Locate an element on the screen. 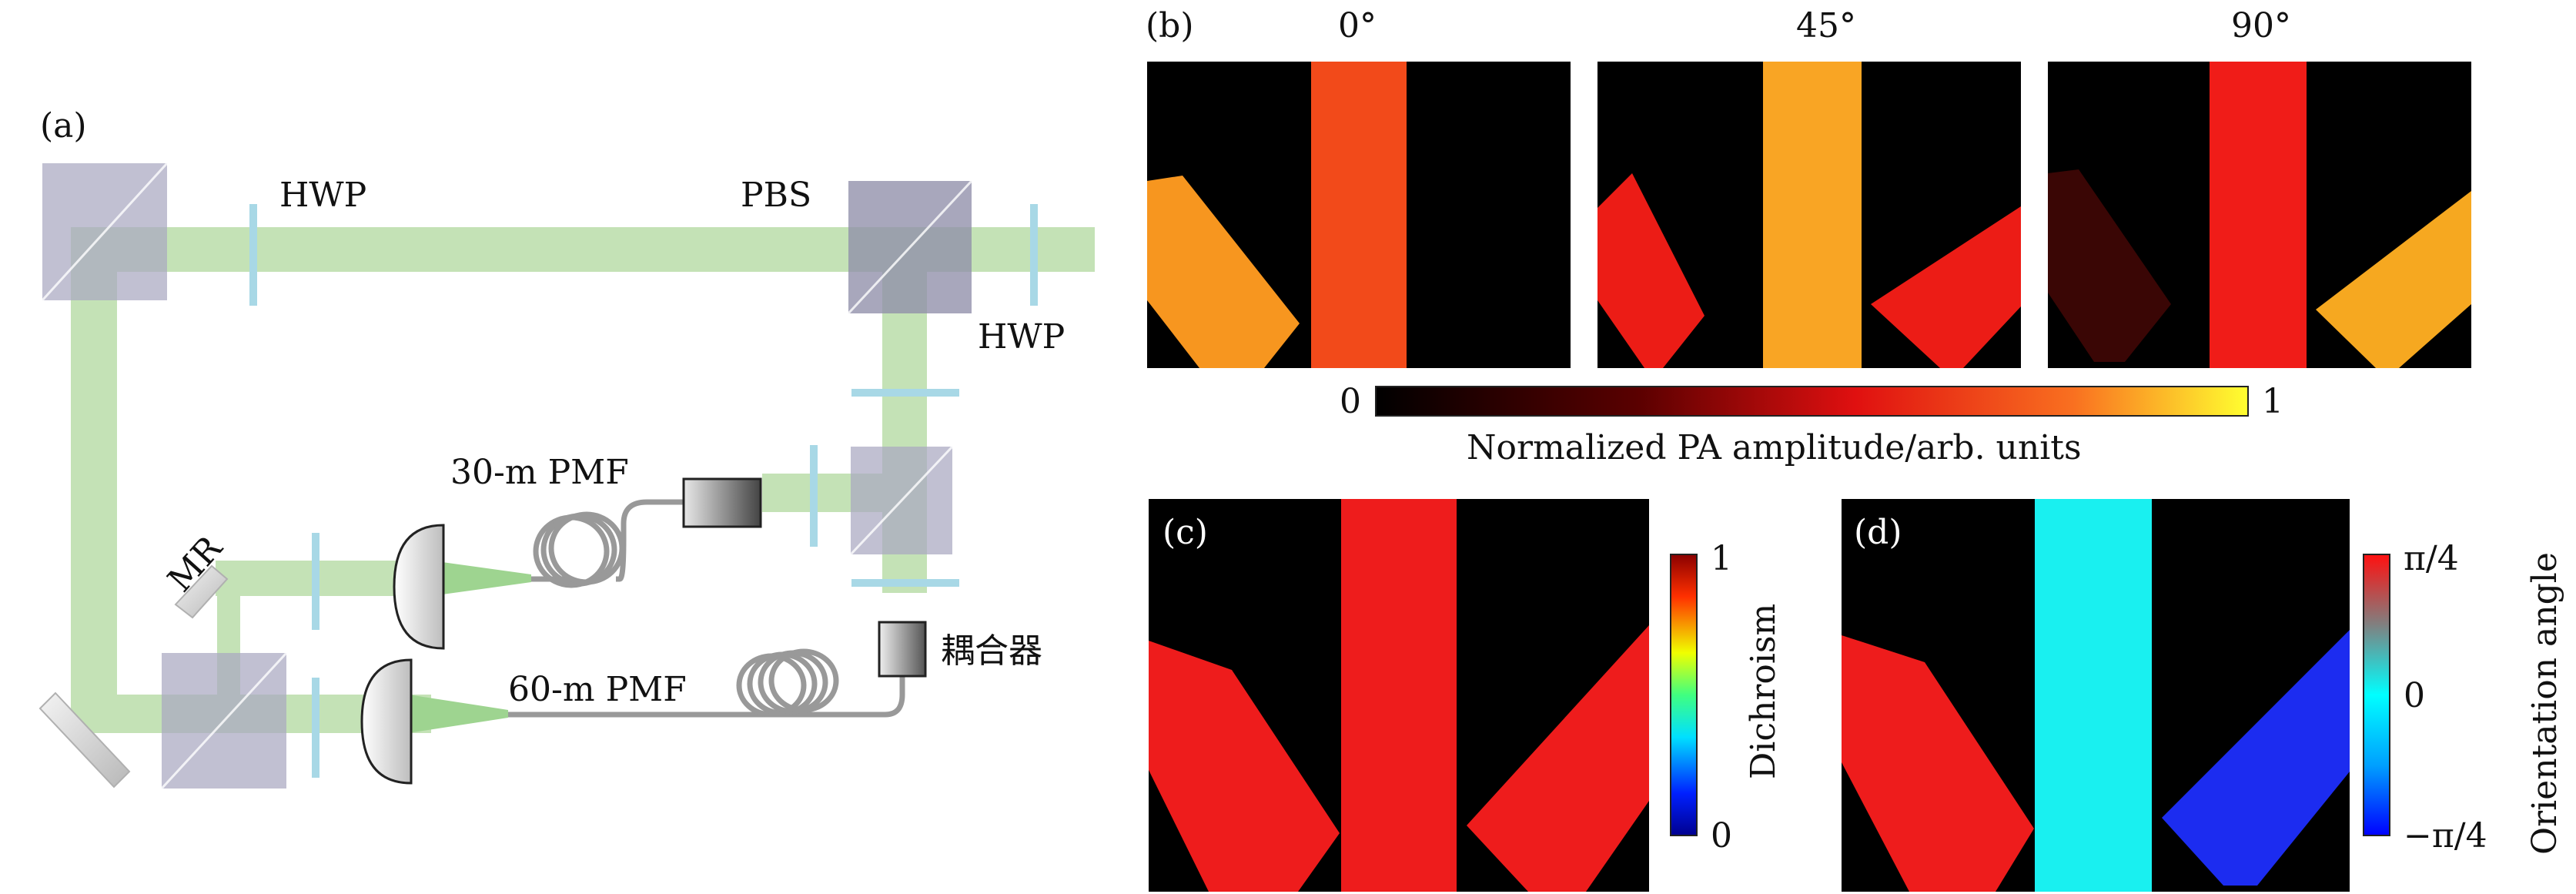 The image size is (2576, 894). orientation-vertical-band is located at coordinates (2094, 695).